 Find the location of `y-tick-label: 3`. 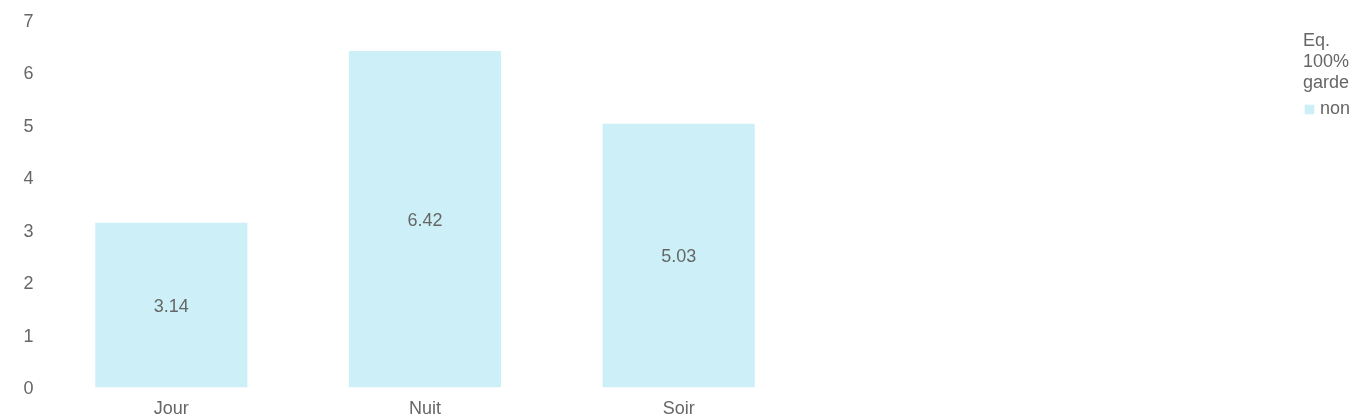

y-tick-label: 3 is located at coordinates (28, 230).